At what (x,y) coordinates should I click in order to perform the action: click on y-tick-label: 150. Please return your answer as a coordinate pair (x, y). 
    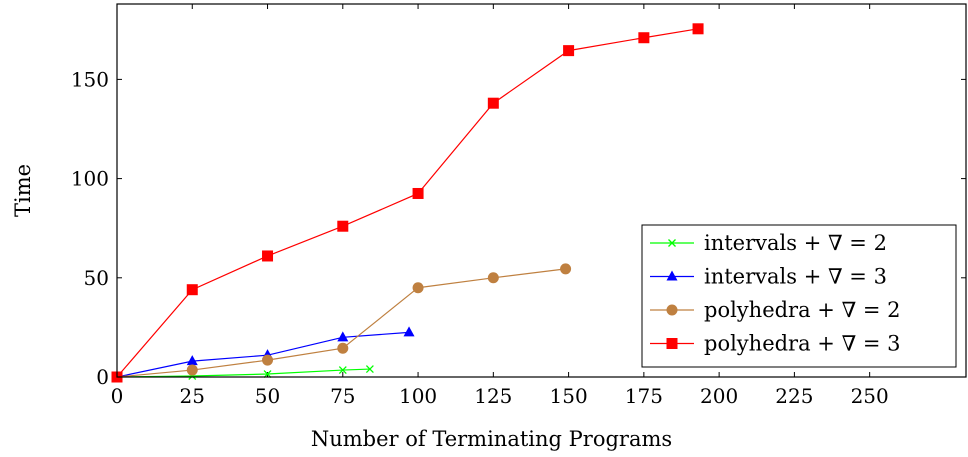
    Looking at the image, I should click on (90, 79).